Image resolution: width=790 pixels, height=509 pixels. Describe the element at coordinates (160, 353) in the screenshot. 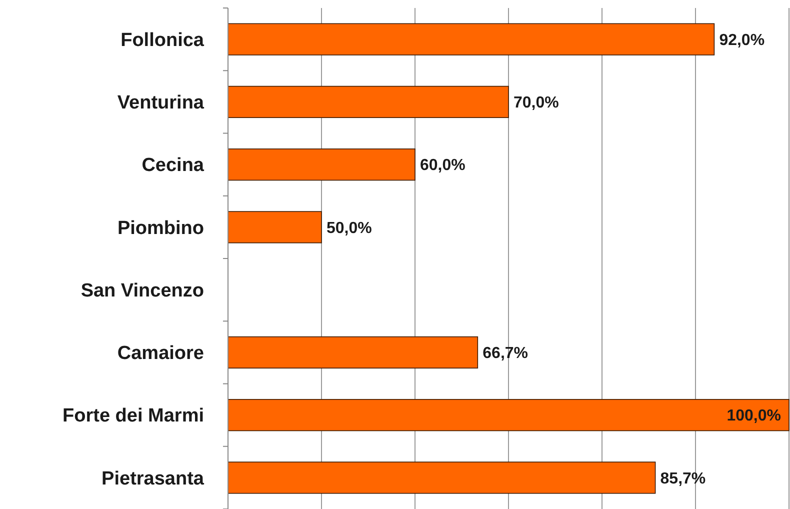

I see `y-tick-label: Camaiore` at that location.